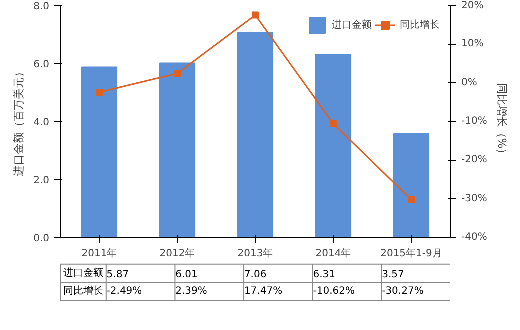  What do you see at coordinates (255, 274) in the screenshot?
I see `data-label: 7.06` at bounding box center [255, 274].